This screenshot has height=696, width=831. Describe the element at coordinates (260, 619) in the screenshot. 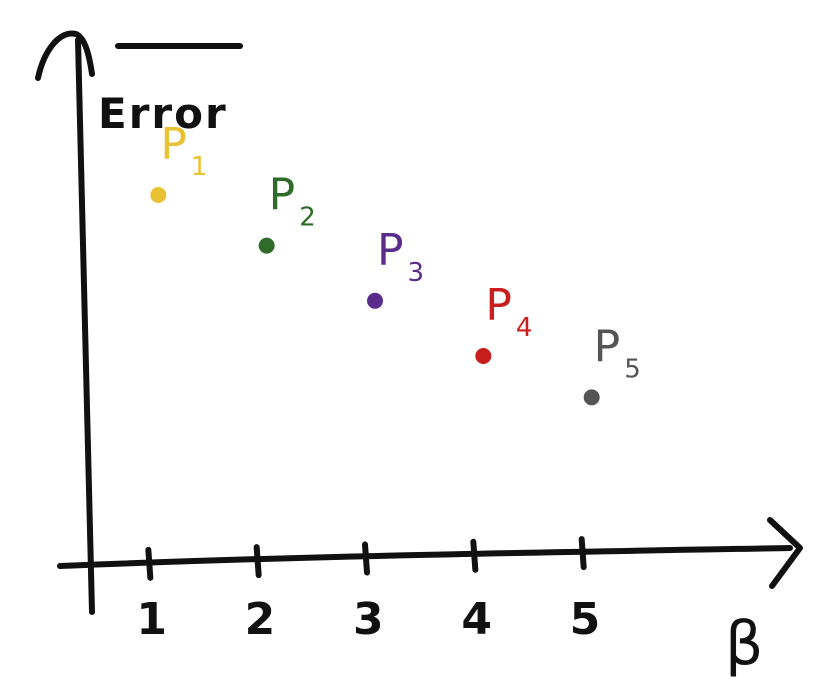

I see `x-tick-label-2: 2` at that location.